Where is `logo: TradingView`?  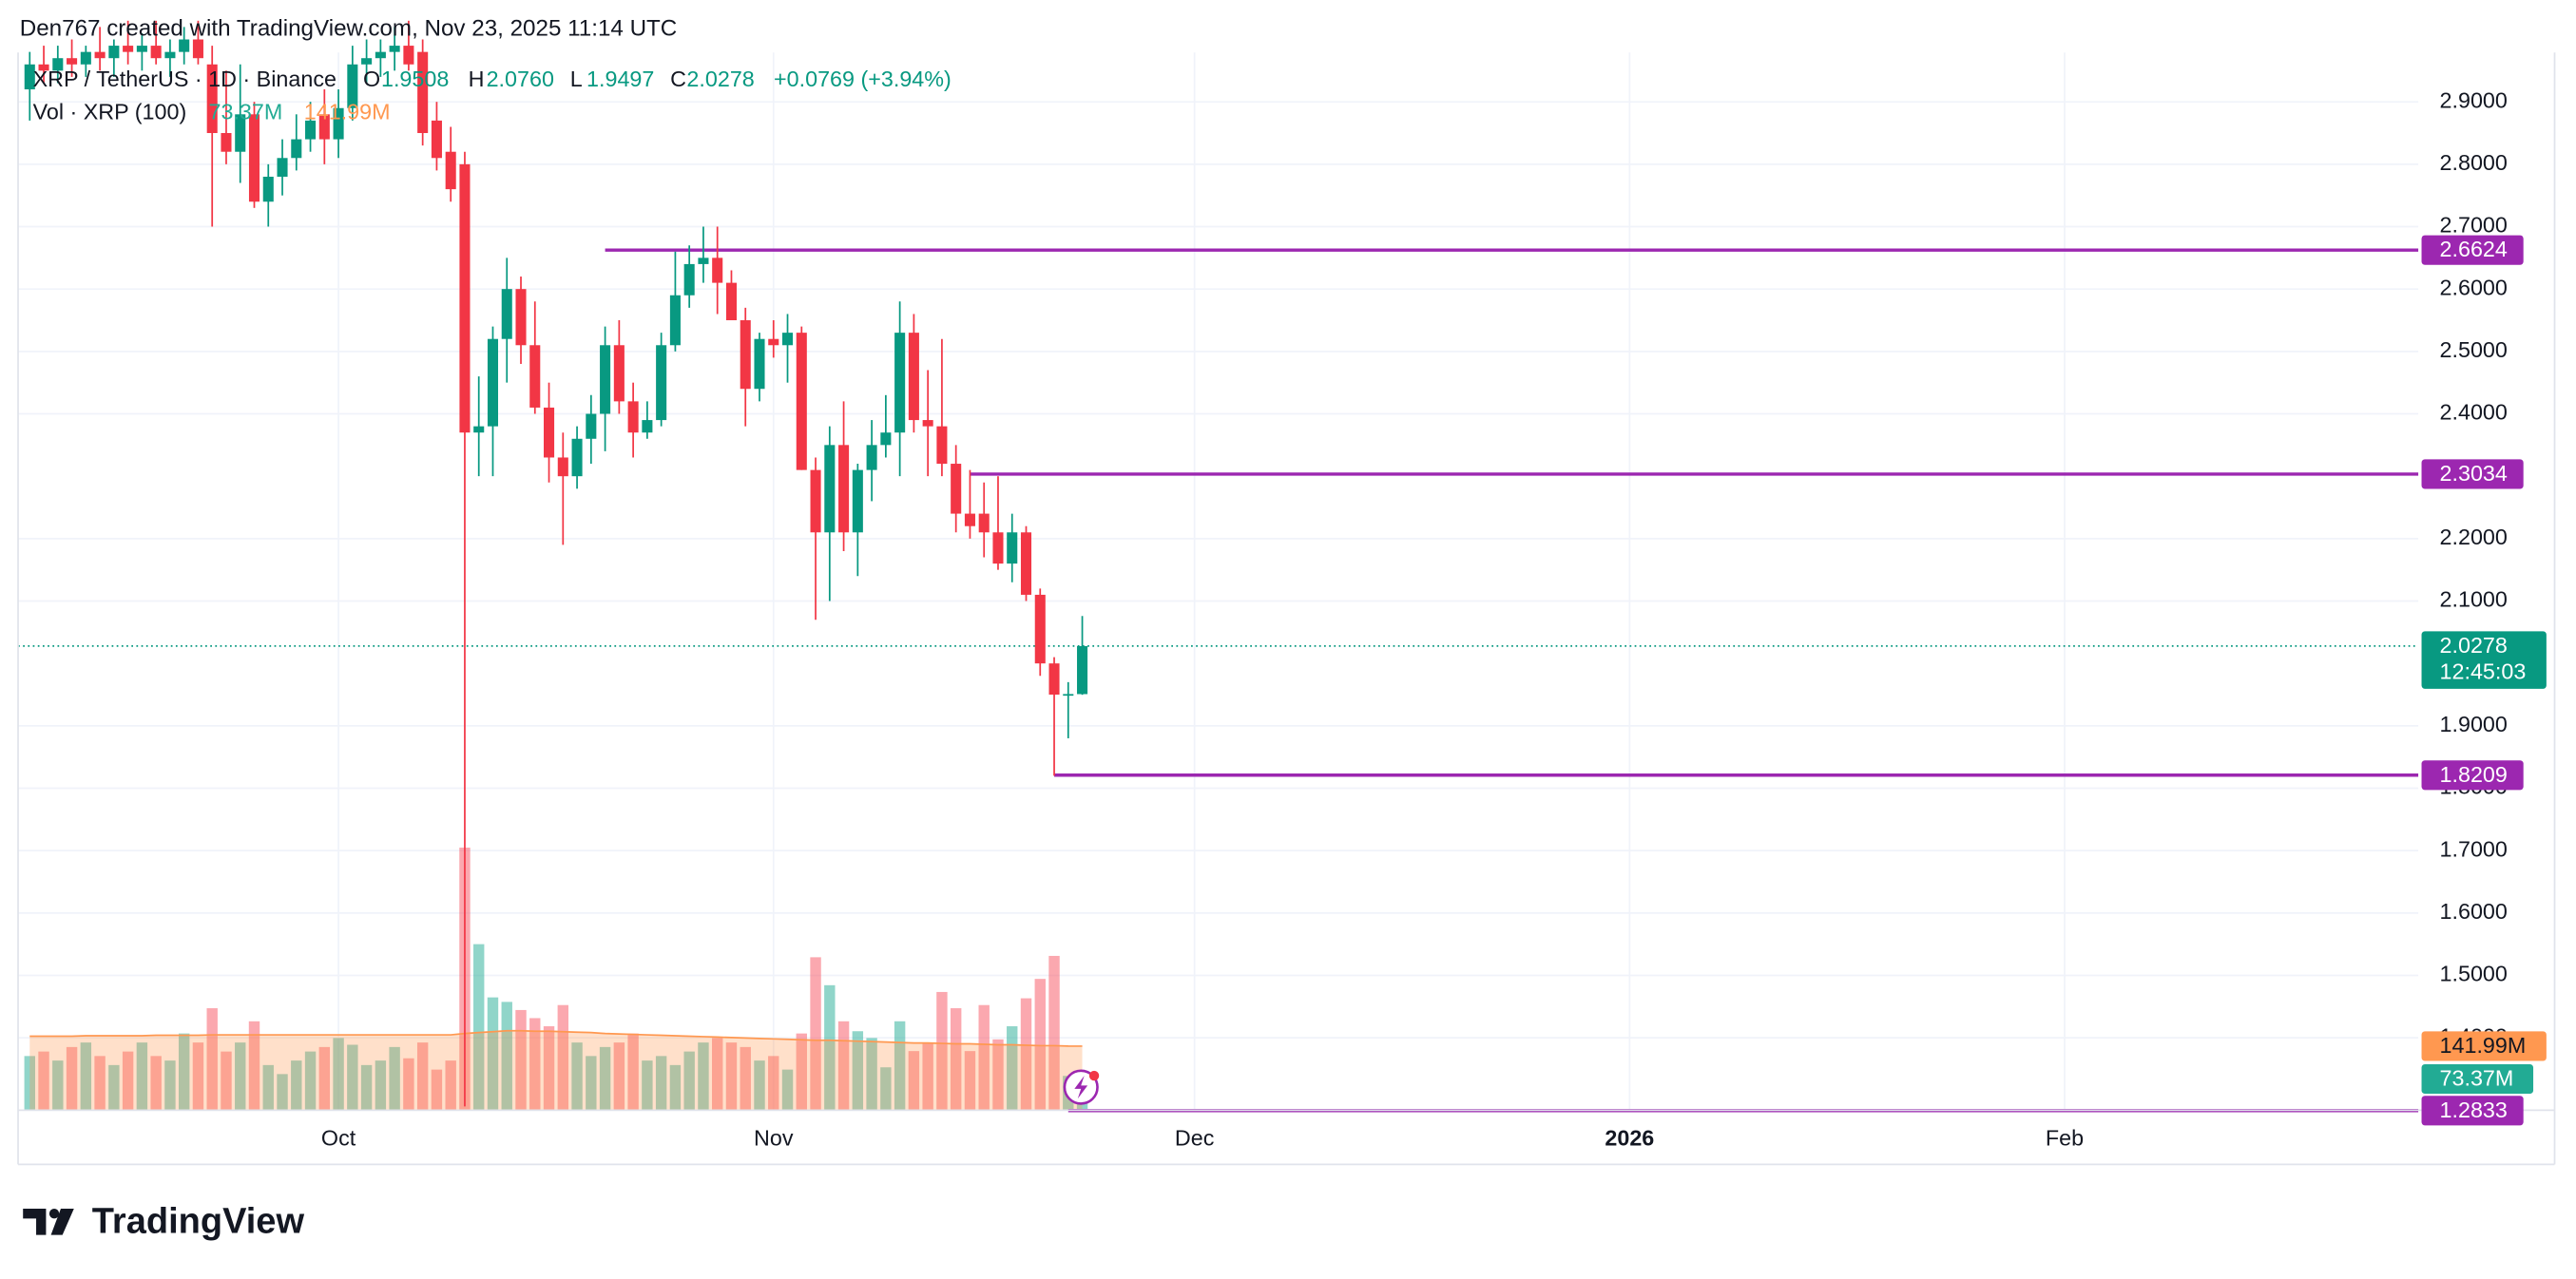
logo: TradingView is located at coordinates (163, 1222).